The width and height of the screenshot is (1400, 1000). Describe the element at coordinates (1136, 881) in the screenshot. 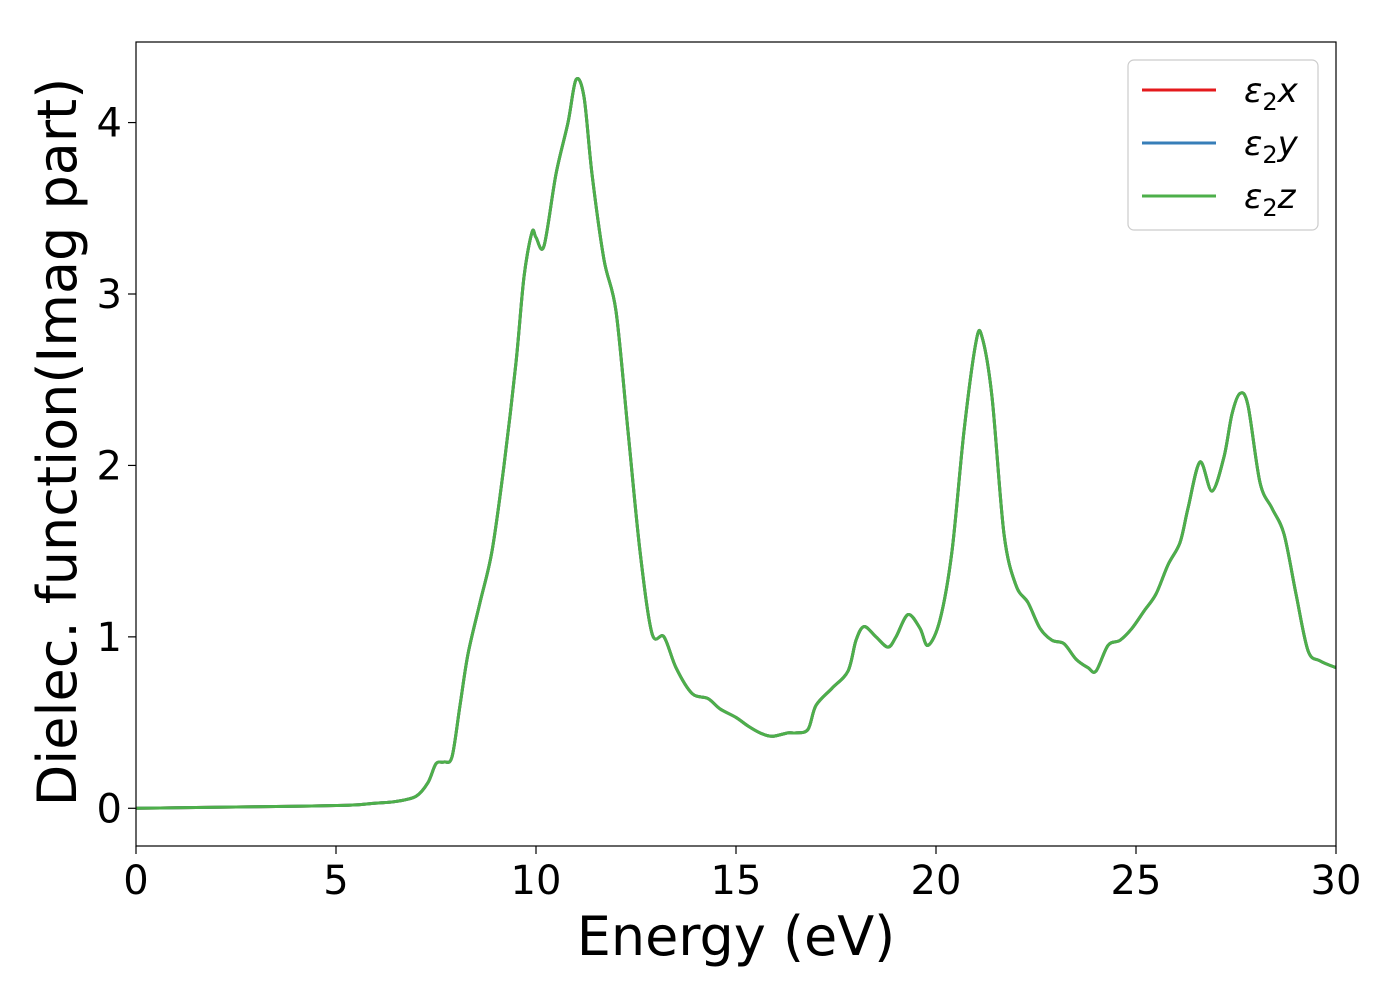

I see `x-tick-label: 25` at that location.